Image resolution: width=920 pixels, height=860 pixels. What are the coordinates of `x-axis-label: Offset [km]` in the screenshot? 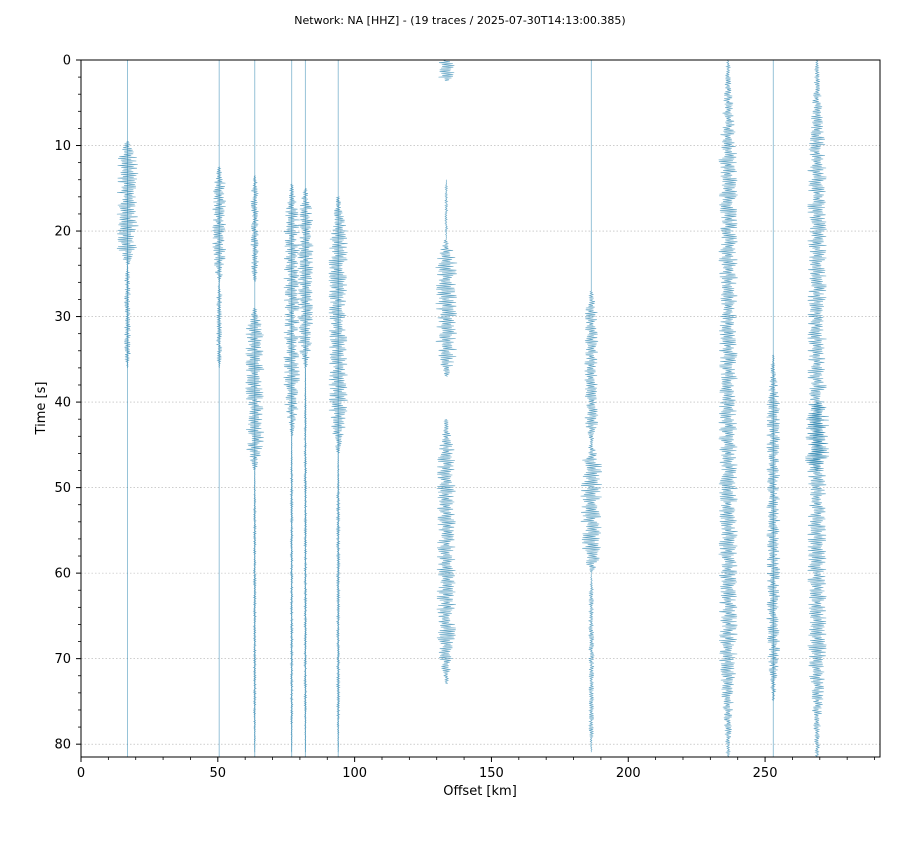 It's located at (480, 791).